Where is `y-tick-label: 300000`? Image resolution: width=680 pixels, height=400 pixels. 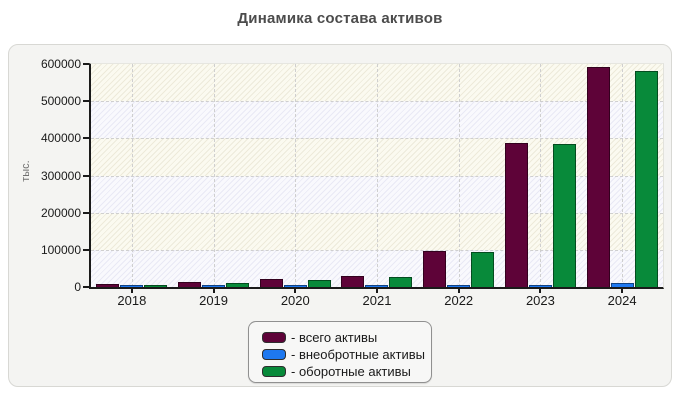
y-tick-label: 300000 is located at coordinates (60, 175).